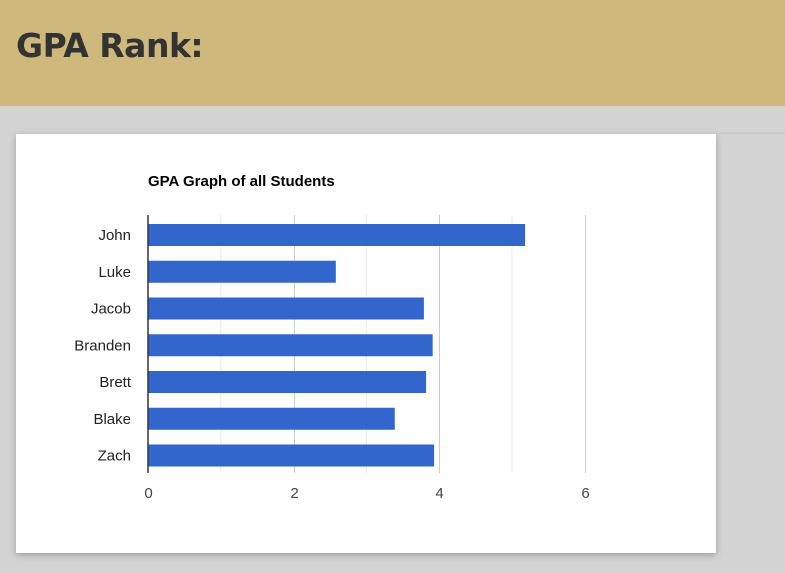  What do you see at coordinates (337, 235) in the screenshot?
I see `bar-john` at bounding box center [337, 235].